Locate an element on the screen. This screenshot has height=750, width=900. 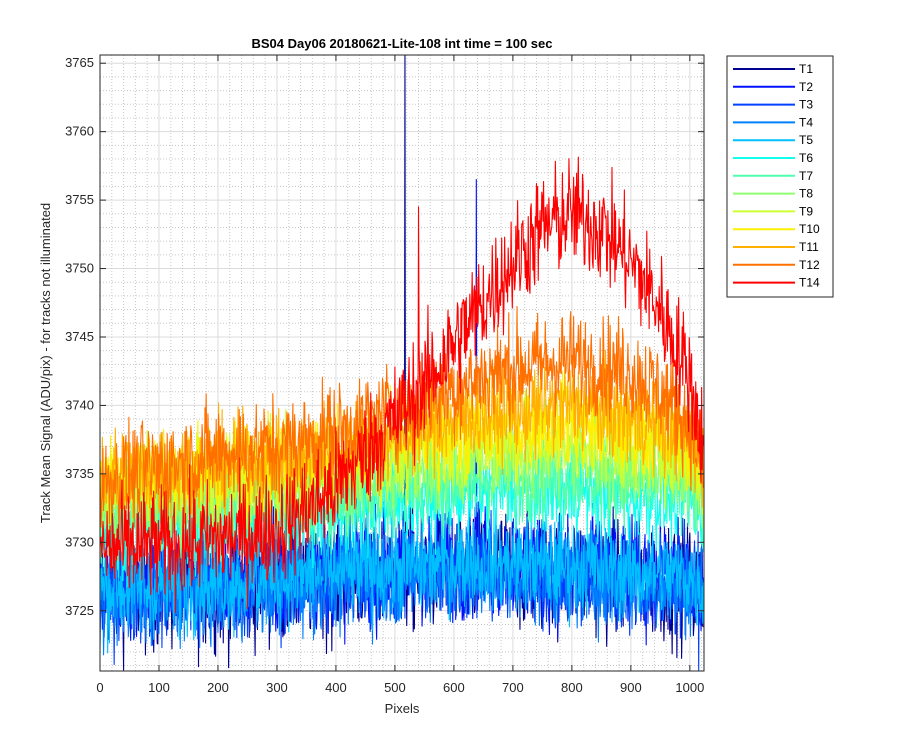
y-tick-label: 3740 is located at coordinates (79, 404).